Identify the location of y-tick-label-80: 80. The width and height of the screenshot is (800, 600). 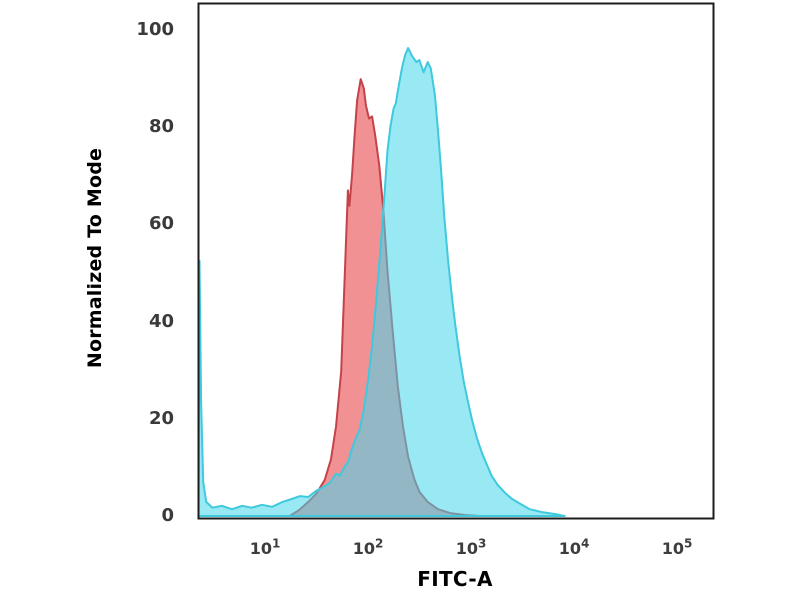
(161, 126).